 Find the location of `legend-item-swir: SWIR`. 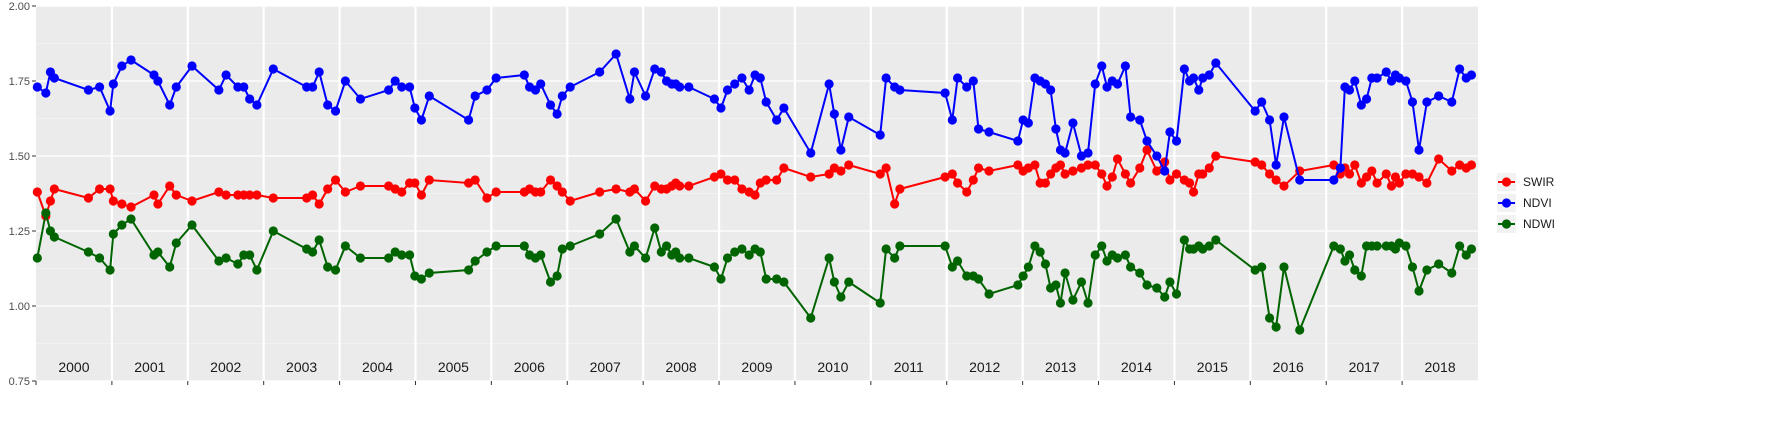

legend-item-swir: SWIR is located at coordinates (1526, 182).